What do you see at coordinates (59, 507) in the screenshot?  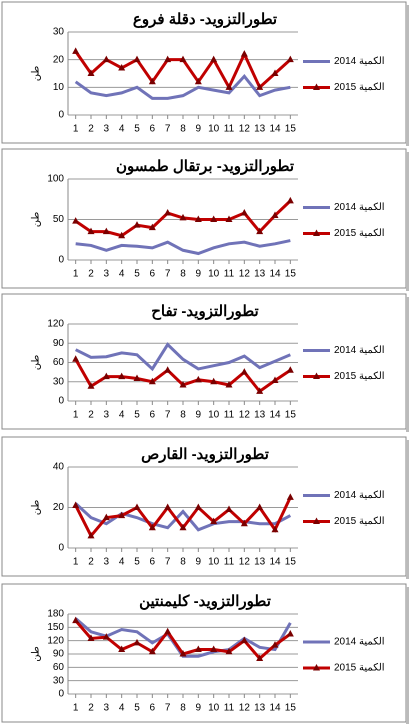 I see `y-tick-label: 20` at bounding box center [59, 507].